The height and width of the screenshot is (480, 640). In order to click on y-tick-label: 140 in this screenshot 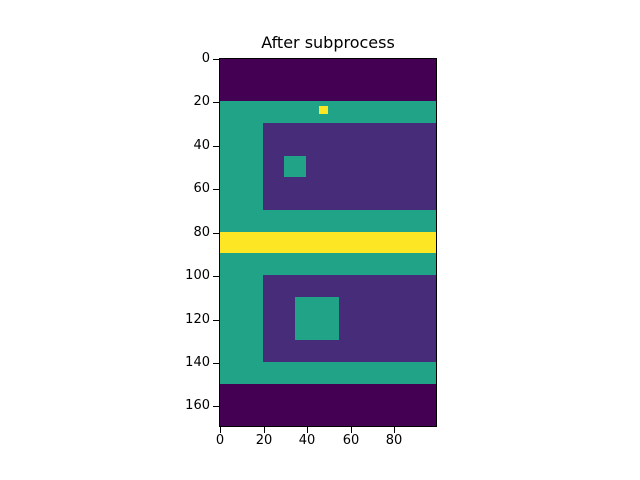, I will do `click(197, 362)`.